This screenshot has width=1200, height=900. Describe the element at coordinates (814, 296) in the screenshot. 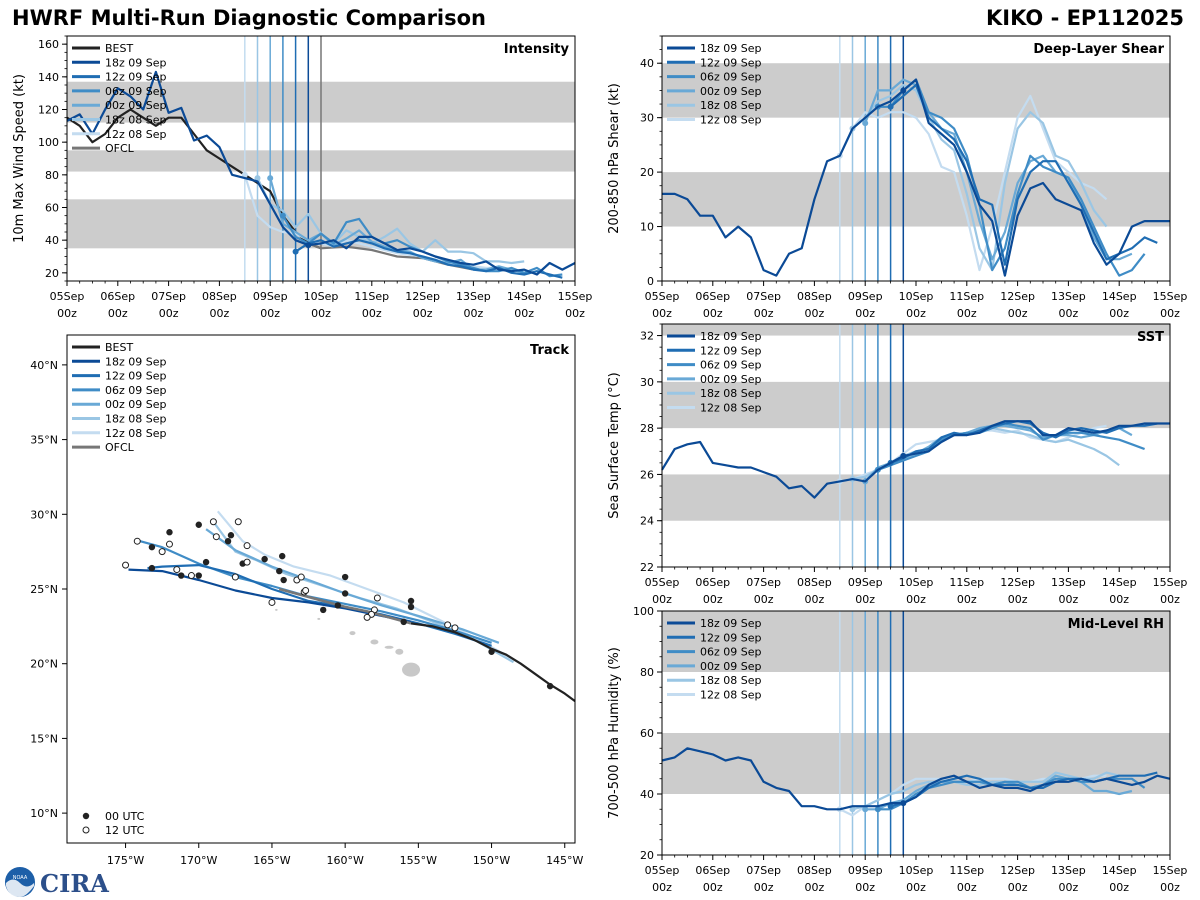

I see `x-tick-label: 08Sep` at that location.